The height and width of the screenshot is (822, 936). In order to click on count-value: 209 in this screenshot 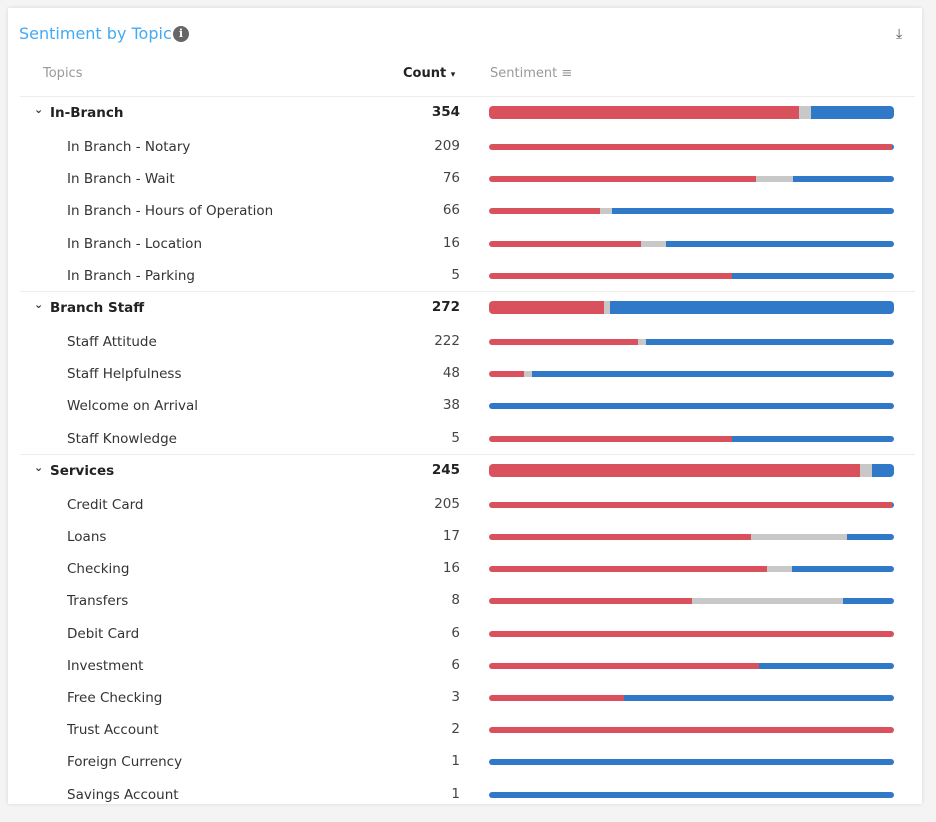, I will do `click(447, 146)`.